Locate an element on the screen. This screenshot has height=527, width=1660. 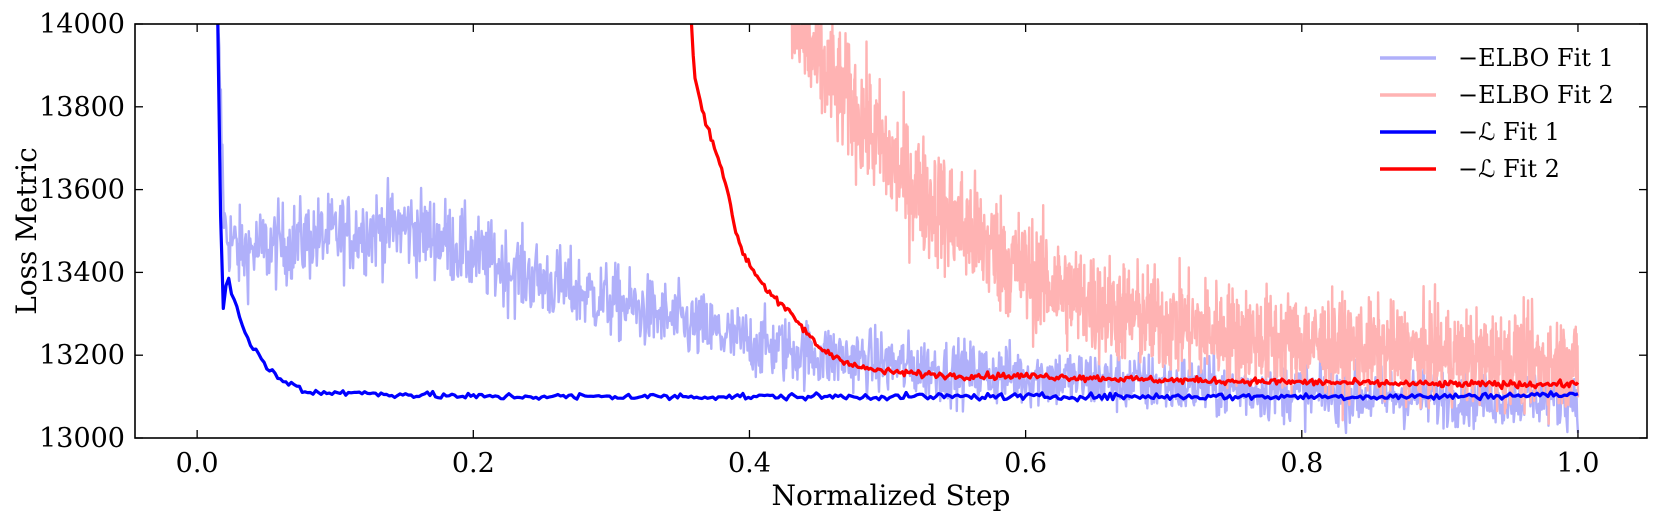
y-axis-label: Loss Metric is located at coordinates (26, 231).